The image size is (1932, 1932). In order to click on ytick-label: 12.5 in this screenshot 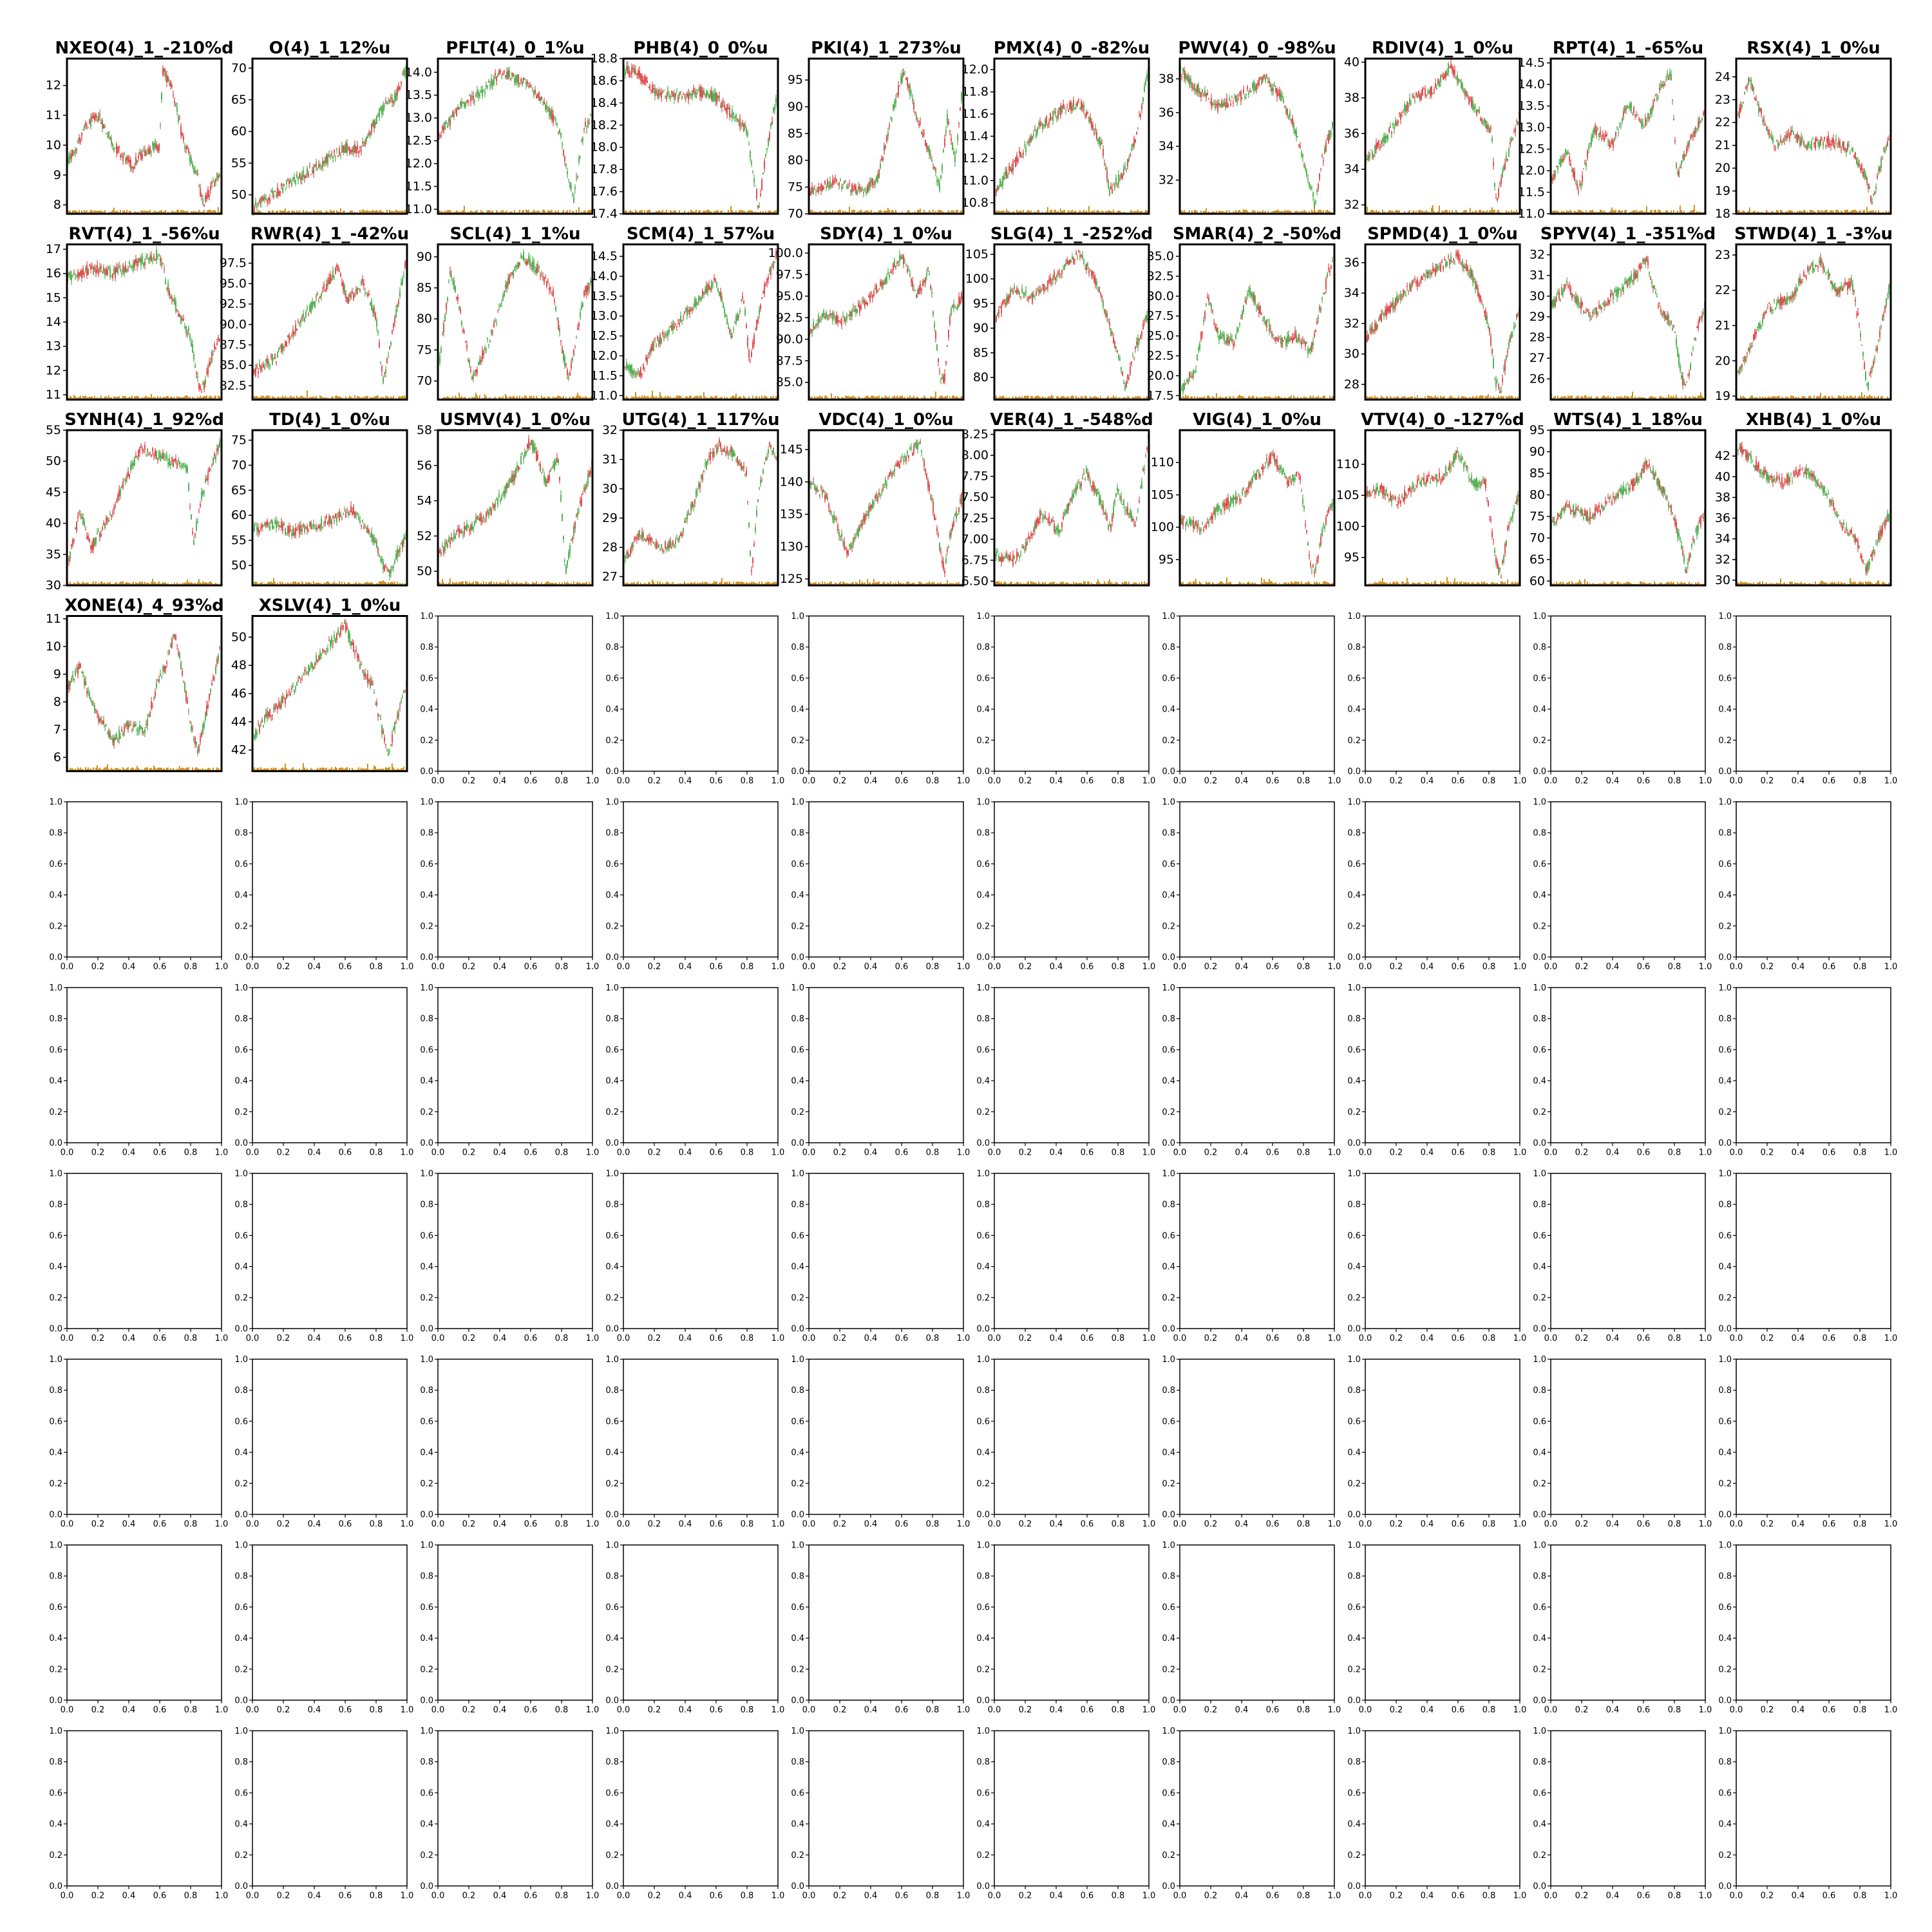, I will do `click(1531, 149)`.